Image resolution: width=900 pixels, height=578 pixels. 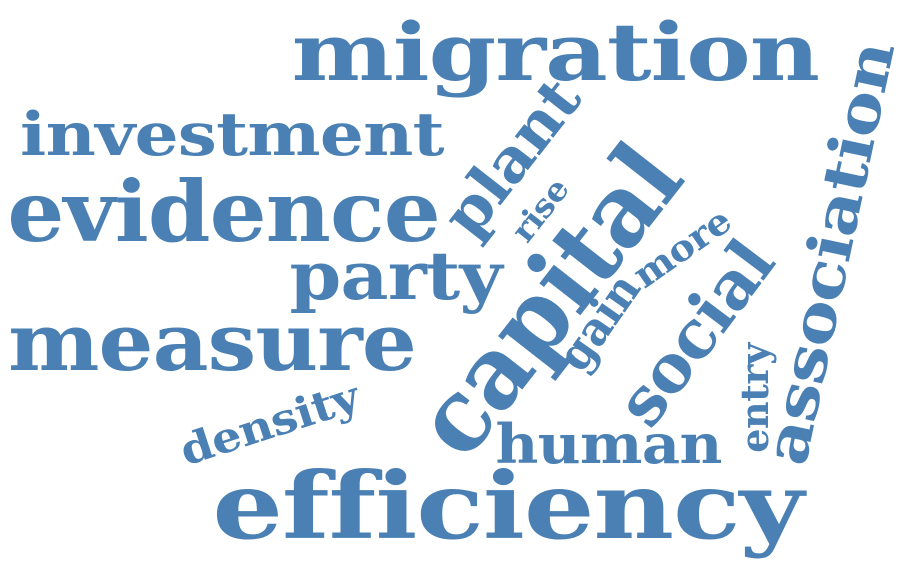 What do you see at coordinates (223, 211) in the screenshot?
I see `word-evidence: evidence` at bounding box center [223, 211].